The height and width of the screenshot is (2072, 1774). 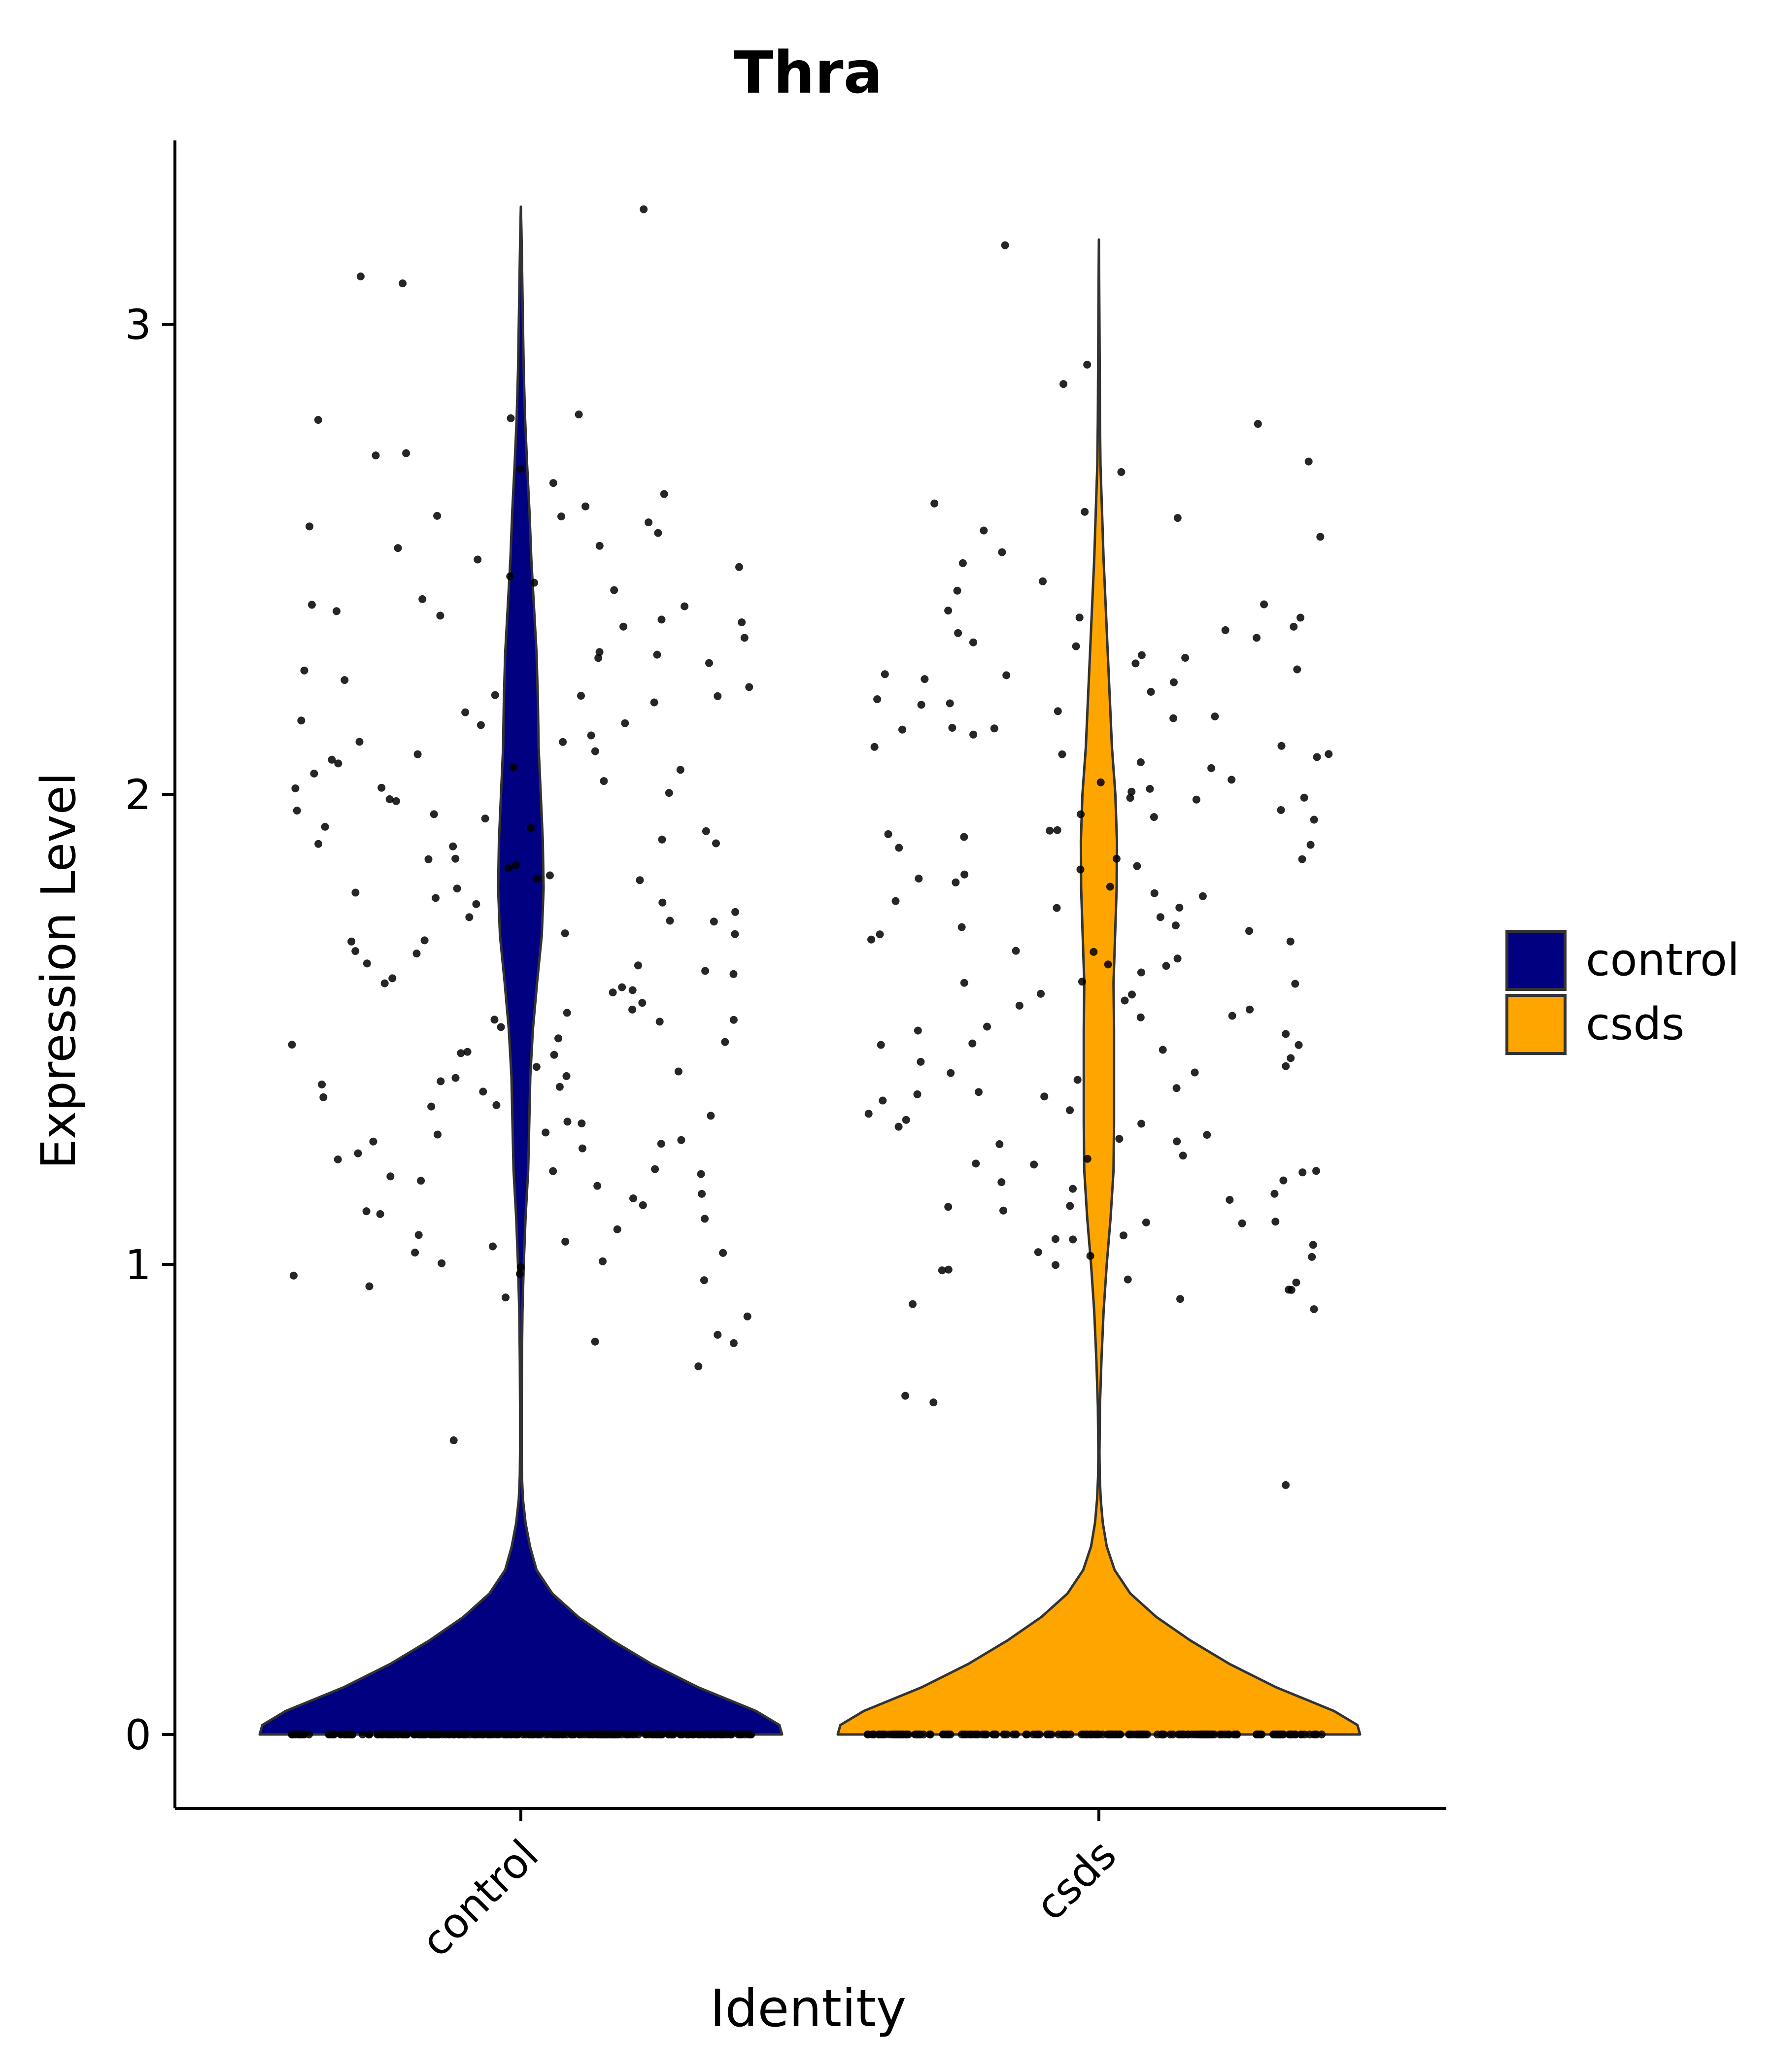 What do you see at coordinates (1536, 960) in the screenshot?
I see `legend-swatch-control` at bounding box center [1536, 960].